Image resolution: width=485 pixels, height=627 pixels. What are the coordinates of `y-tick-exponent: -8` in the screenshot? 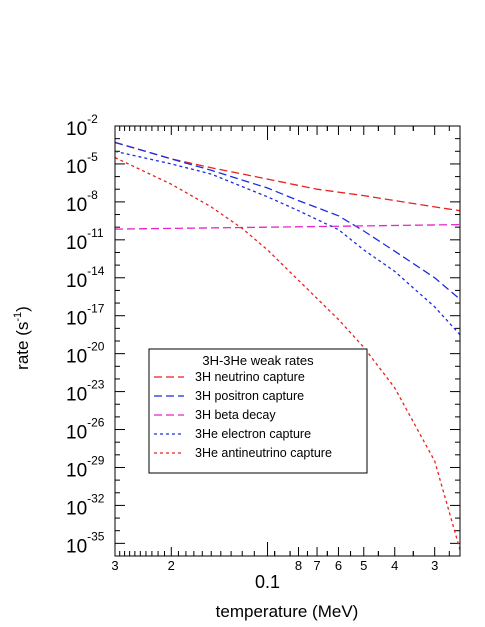 It's located at (92, 195).